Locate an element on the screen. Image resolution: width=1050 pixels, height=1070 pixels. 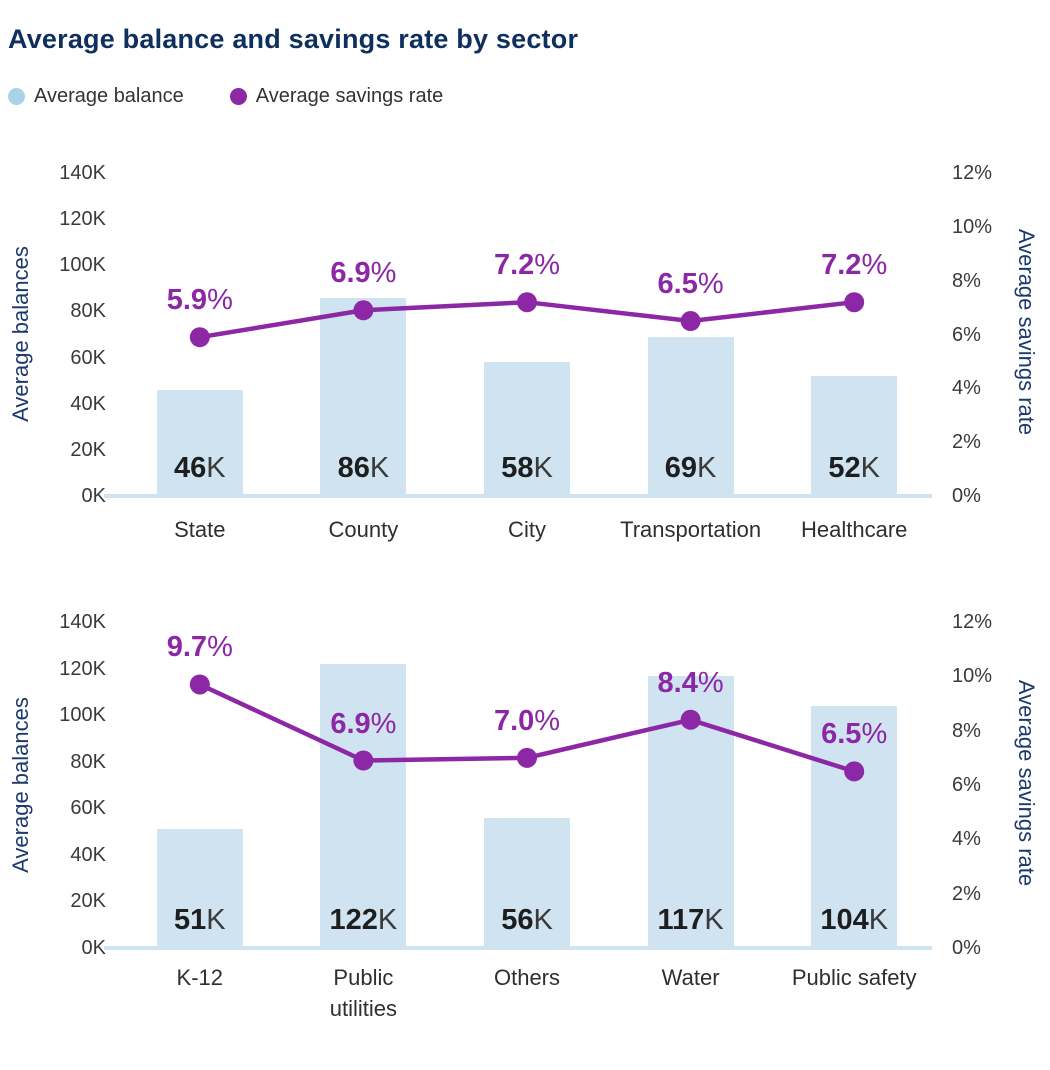
bar-value: 56 is located at coordinates (517, 920).